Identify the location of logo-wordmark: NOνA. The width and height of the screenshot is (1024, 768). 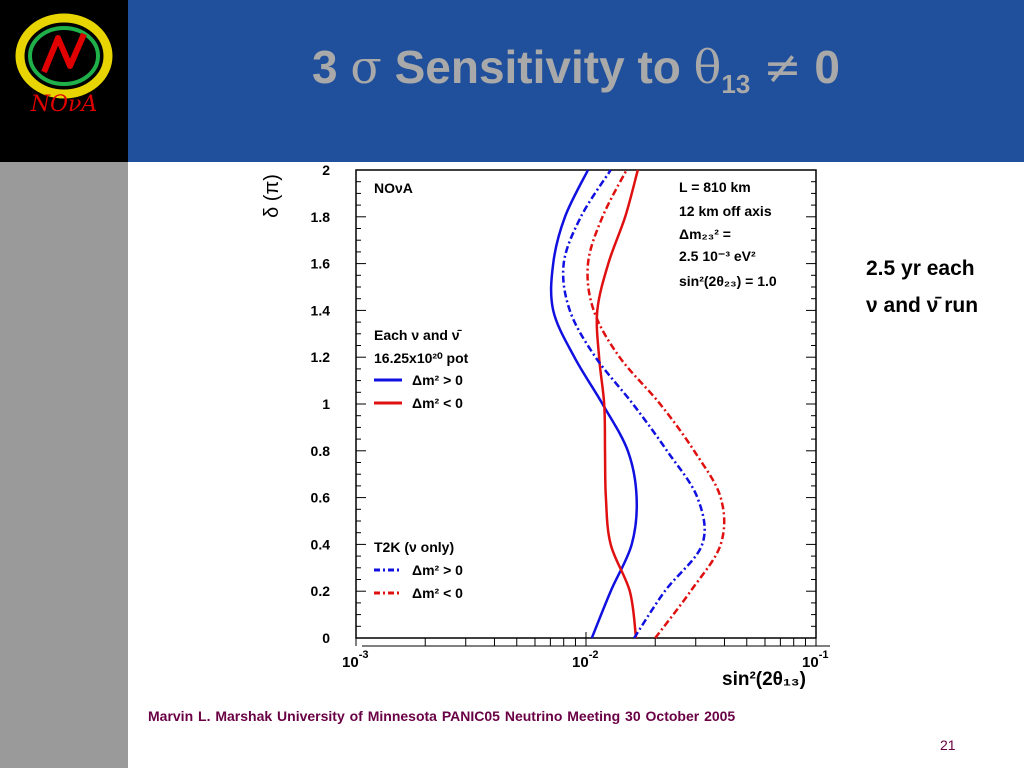
(64, 104).